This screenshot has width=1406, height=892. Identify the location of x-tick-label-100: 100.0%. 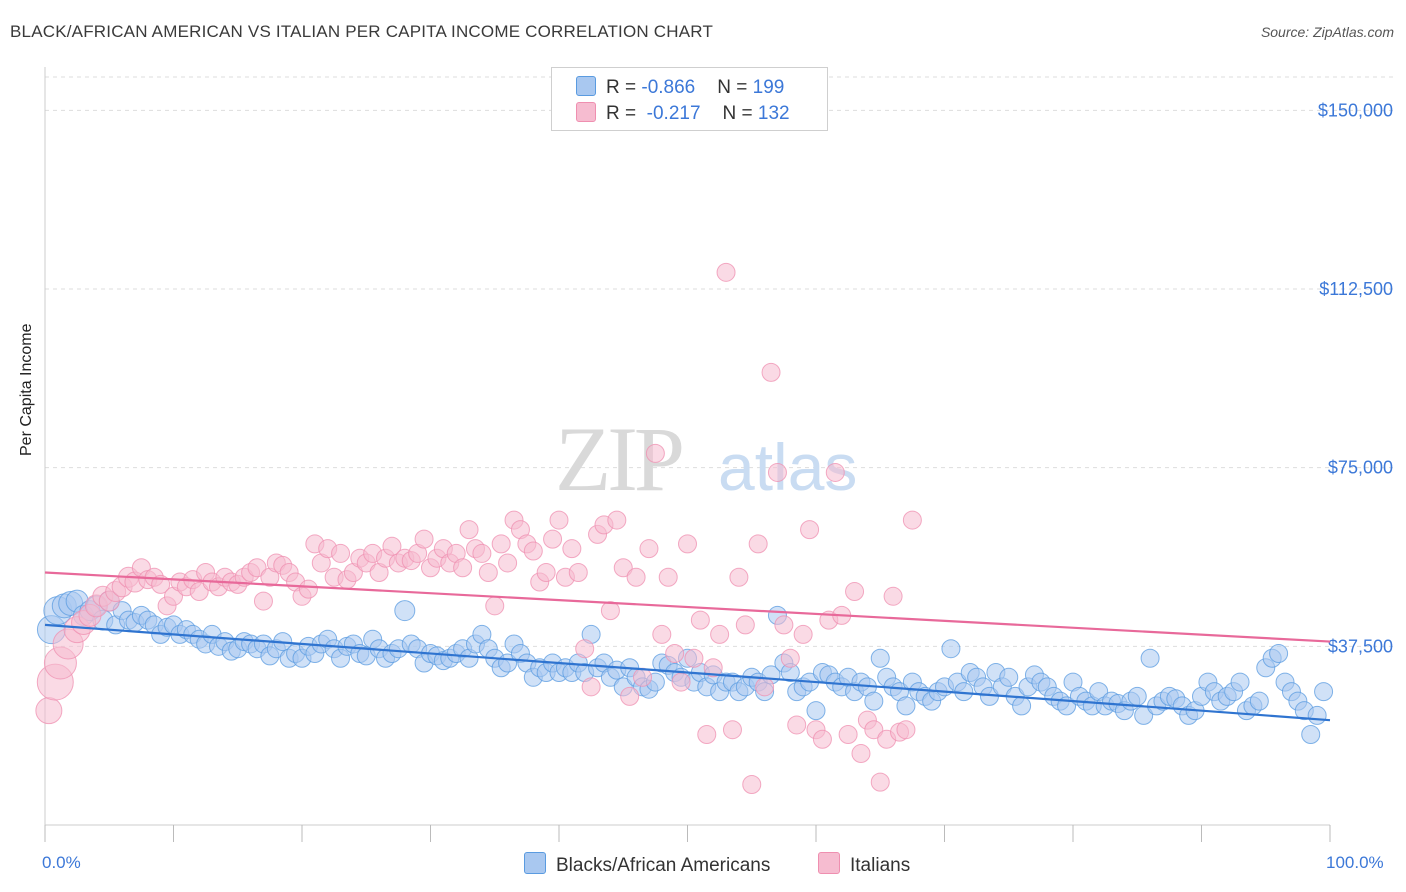
(1355, 862).